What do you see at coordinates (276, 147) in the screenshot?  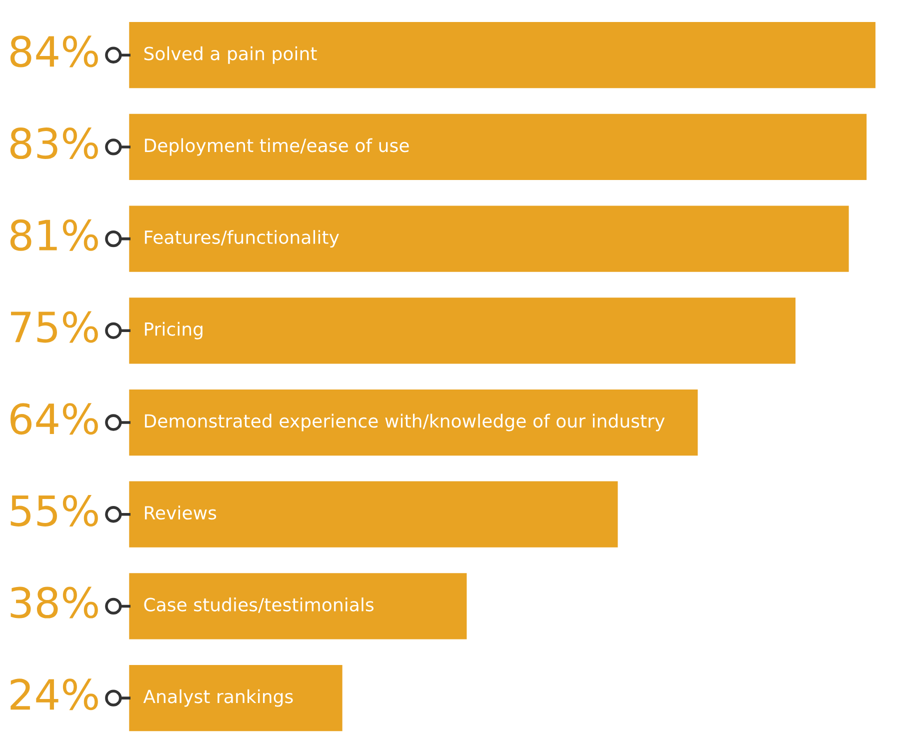 I see `y-tick-label: Deployment time/ease of use` at bounding box center [276, 147].